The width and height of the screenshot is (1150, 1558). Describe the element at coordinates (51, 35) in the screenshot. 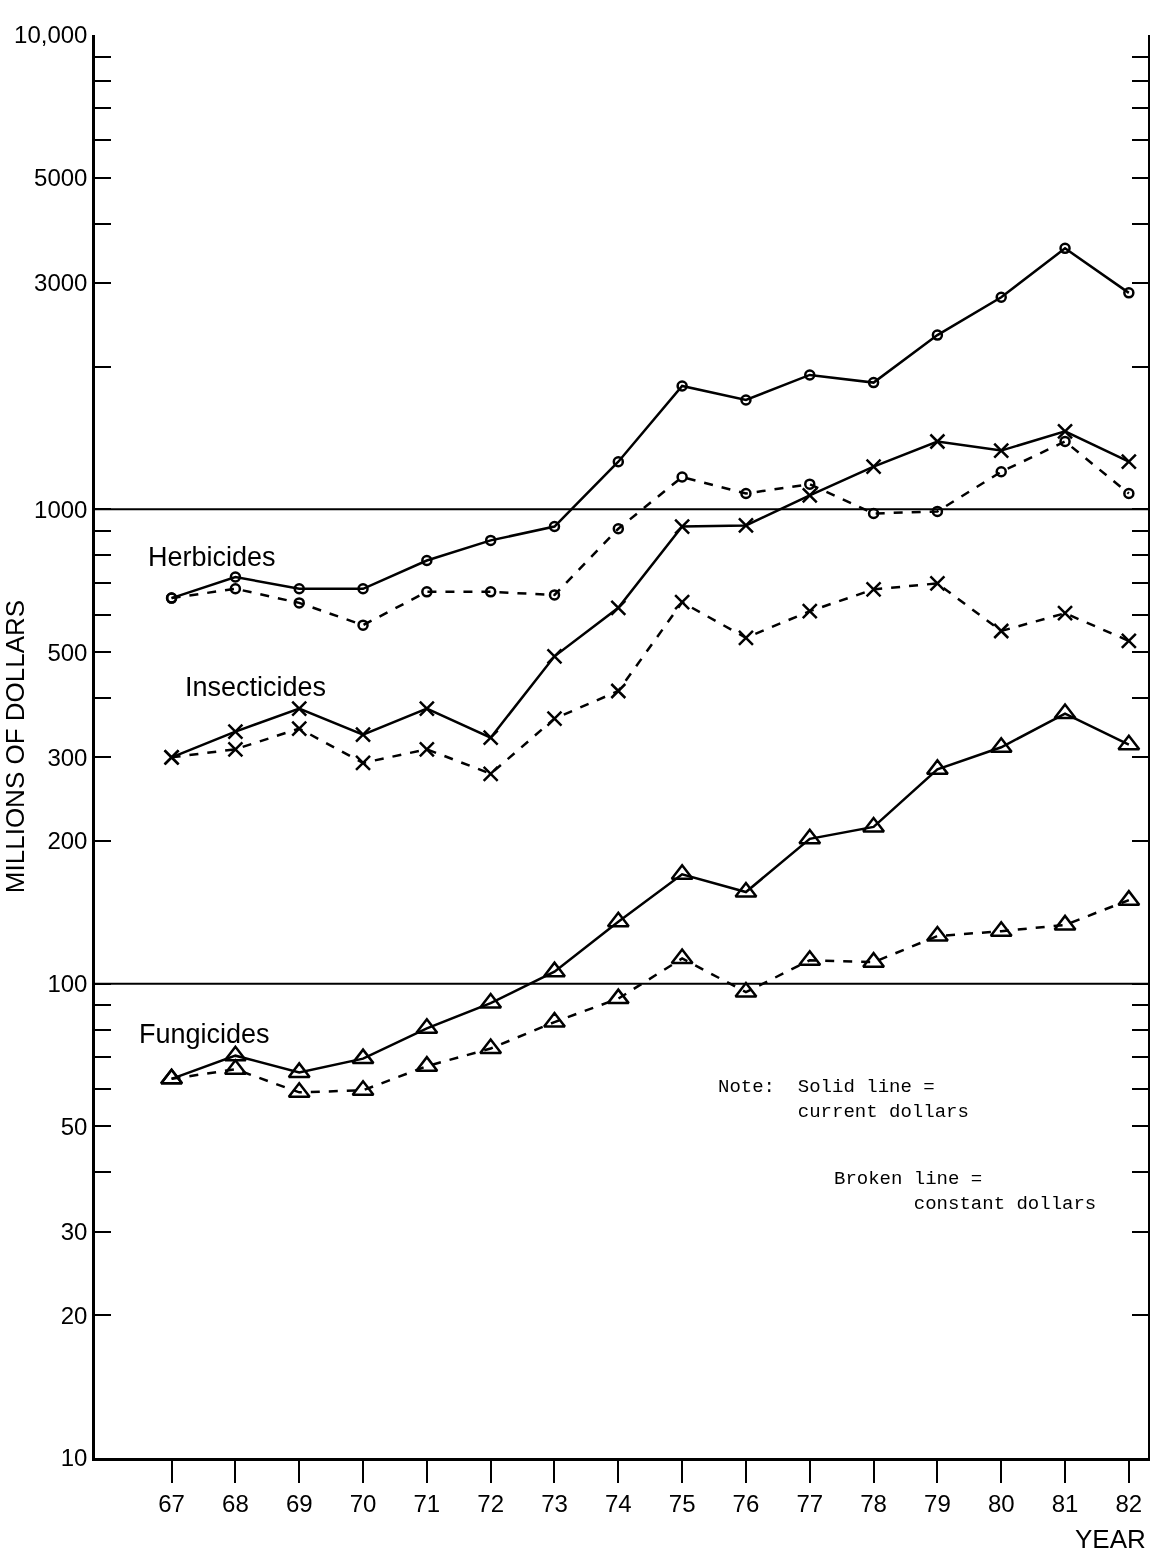

I see `y-tick-label: 10,000` at that location.